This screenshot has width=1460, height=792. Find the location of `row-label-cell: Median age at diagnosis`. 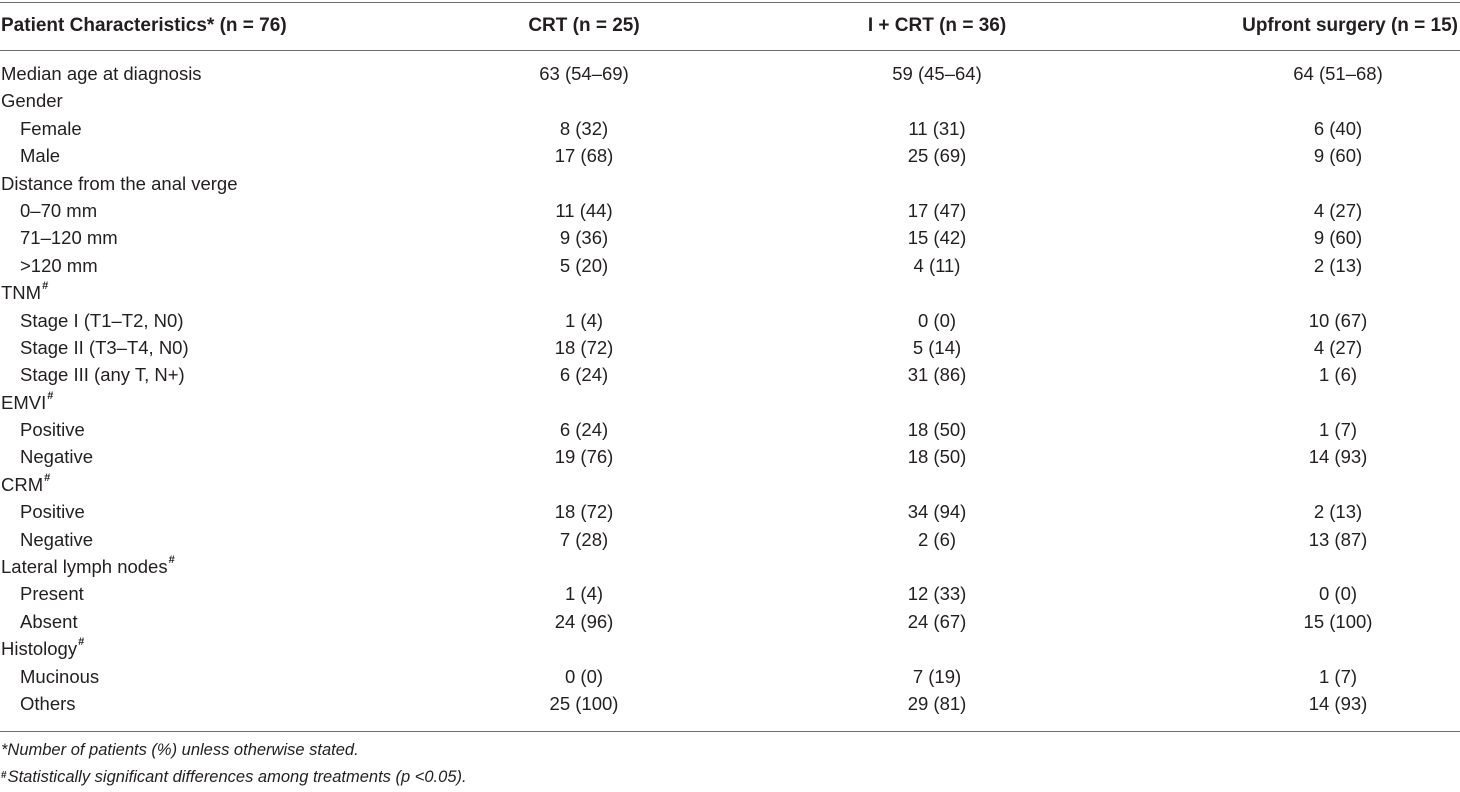

row-label-cell: Median age at diagnosis is located at coordinates (101, 74).